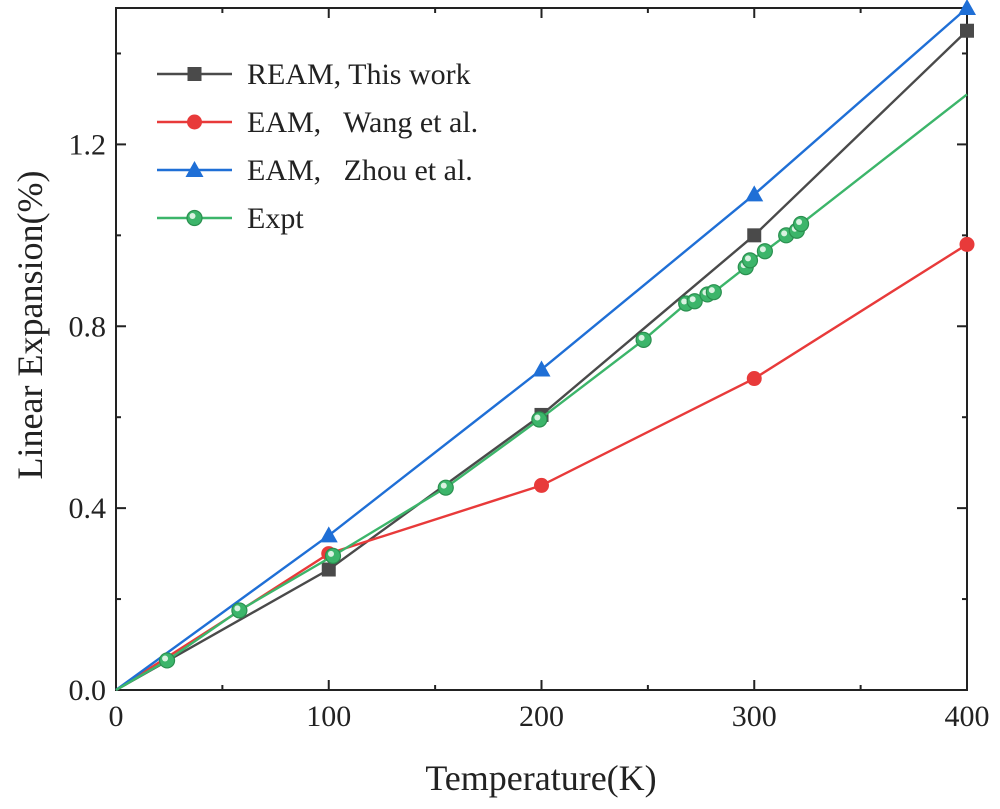  I want to click on legend-entry: EAM, Wang et al., so click(317, 122).